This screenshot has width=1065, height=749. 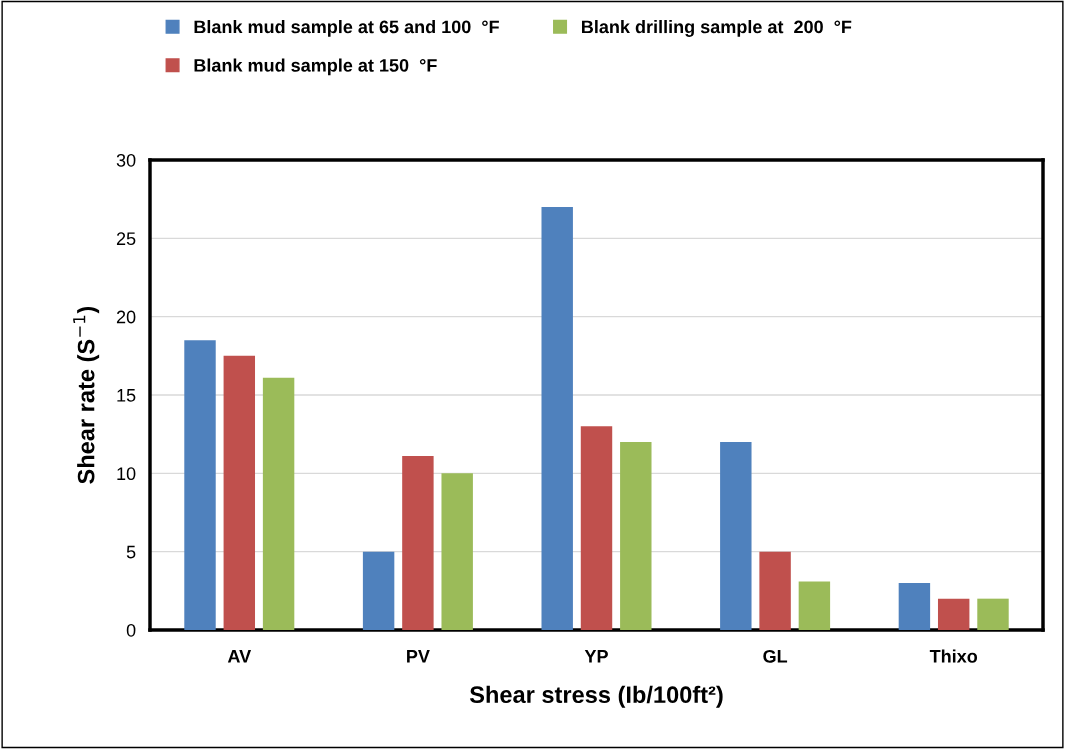 What do you see at coordinates (596, 696) in the screenshot?
I see `x-axis-title: Shear stress (Ib/100ft²)` at bounding box center [596, 696].